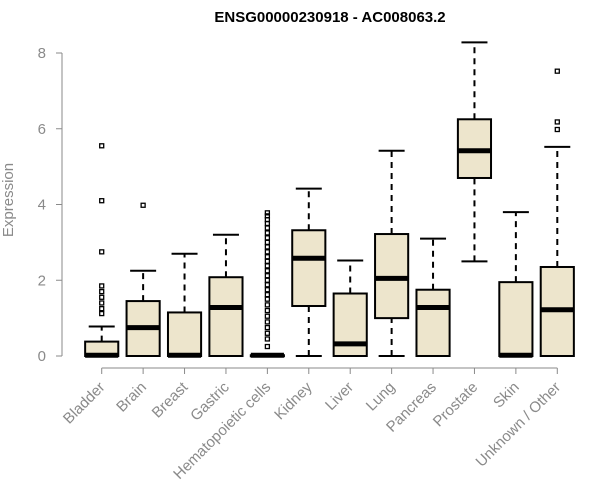 The width and height of the screenshot is (600, 500). What do you see at coordinates (506, 395) in the screenshot?
I see `x-tick-label: Skin` at bounding box center [506, 395].